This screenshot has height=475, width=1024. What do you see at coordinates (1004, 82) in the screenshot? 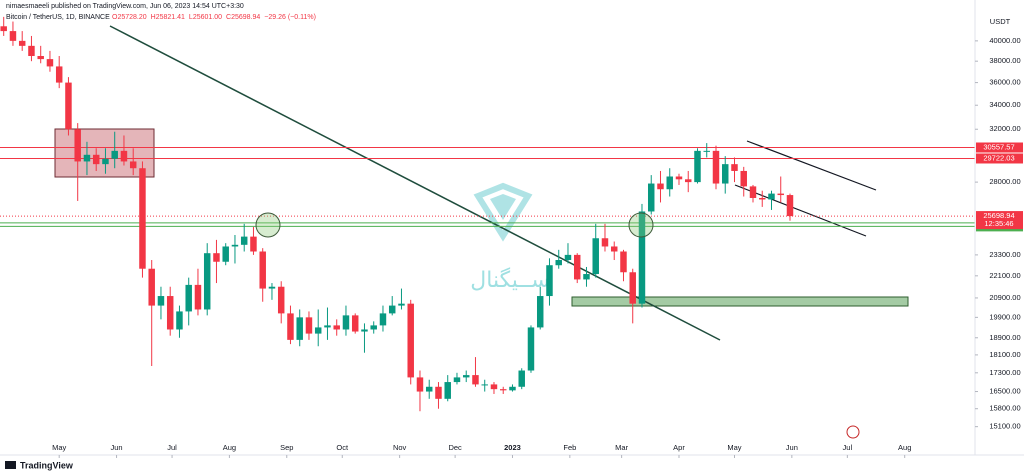
I see `y-tick-label: 36000.00` at bounding box center [1004, 82].